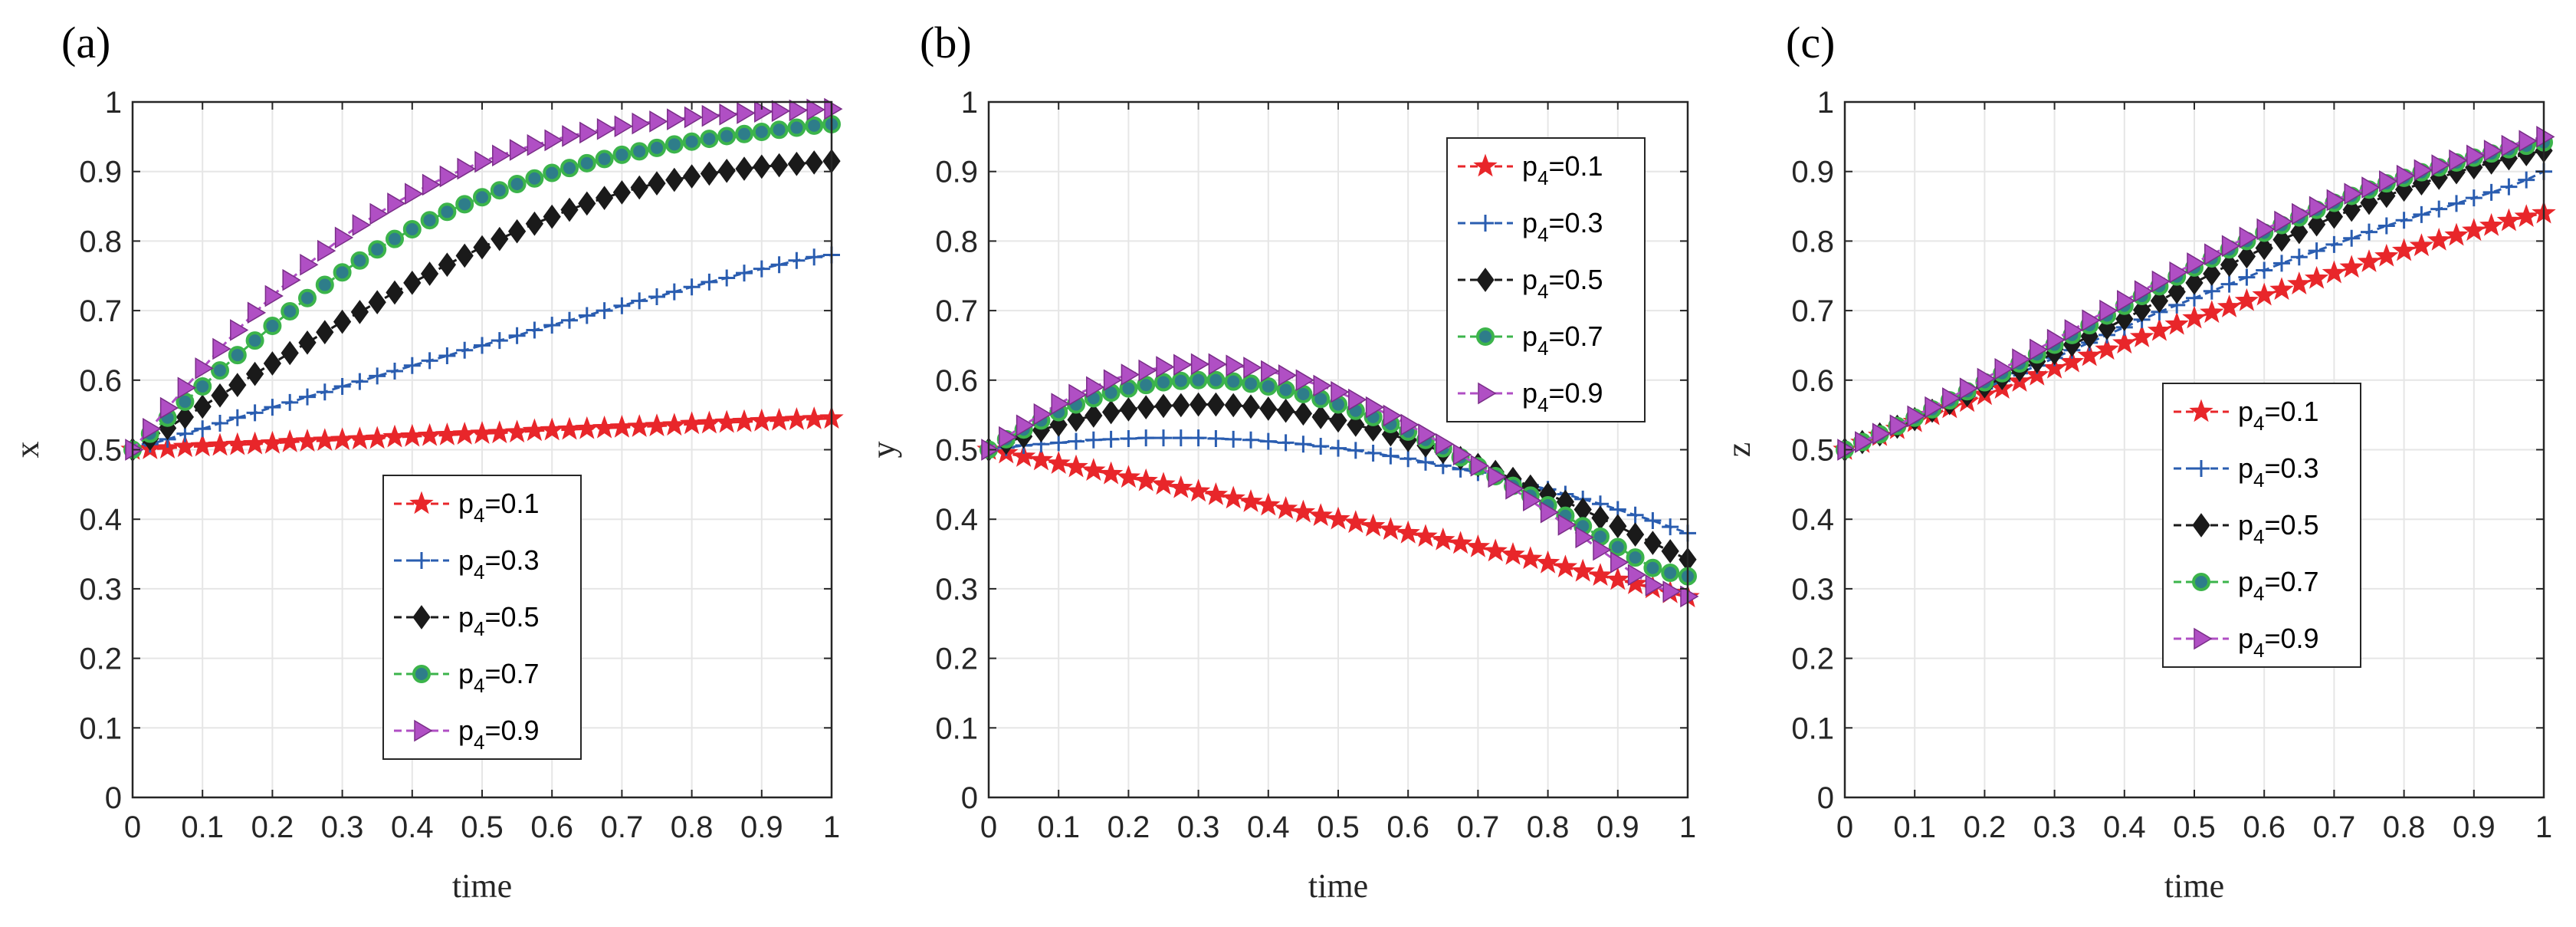 The image size is (2576, 927). I want to click on y-tick-label: 1, so click(969, 103).